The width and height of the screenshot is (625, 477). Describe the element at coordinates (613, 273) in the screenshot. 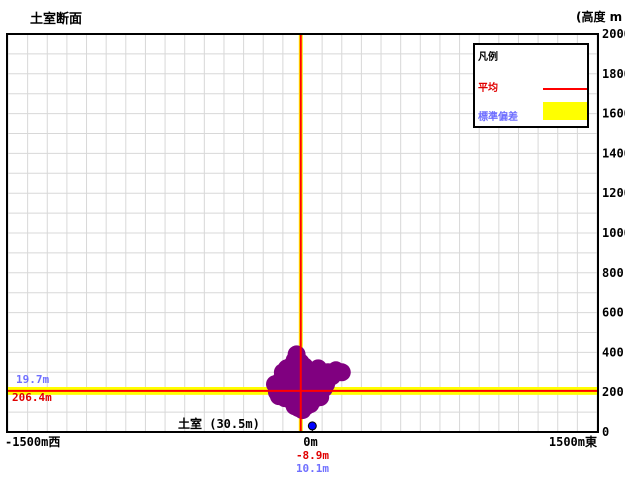

I see `y-tick-label: 800` at that location.